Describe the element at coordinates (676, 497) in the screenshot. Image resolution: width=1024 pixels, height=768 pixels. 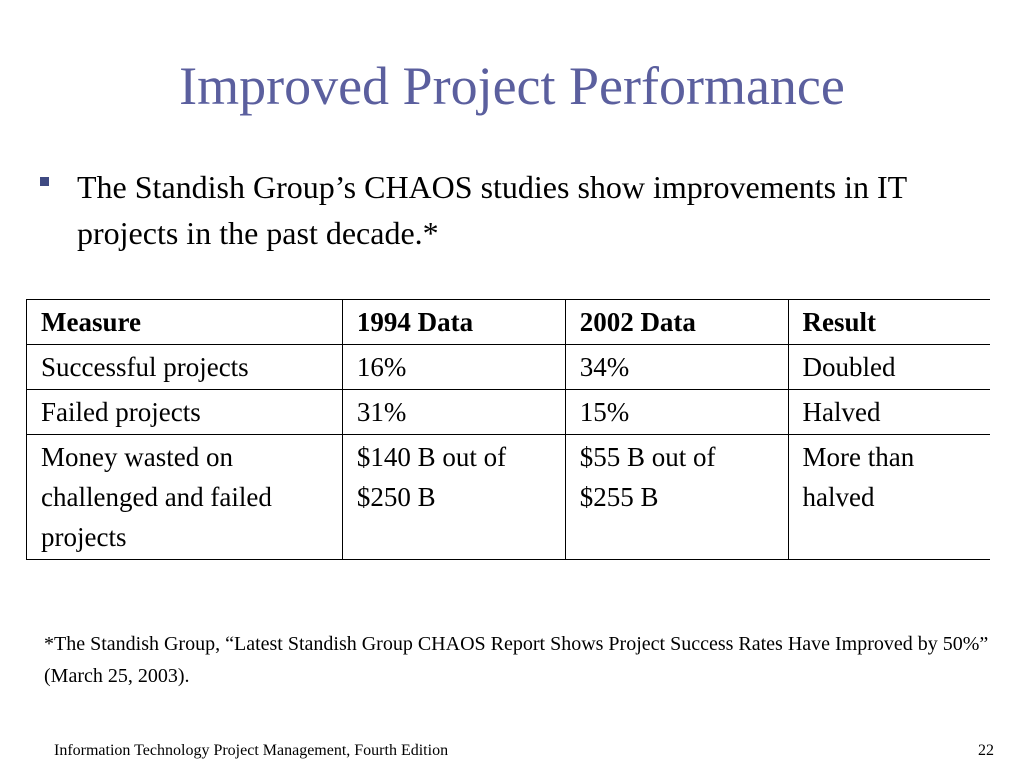
I see `table-cell: $55 B out of $255 B` at that location.